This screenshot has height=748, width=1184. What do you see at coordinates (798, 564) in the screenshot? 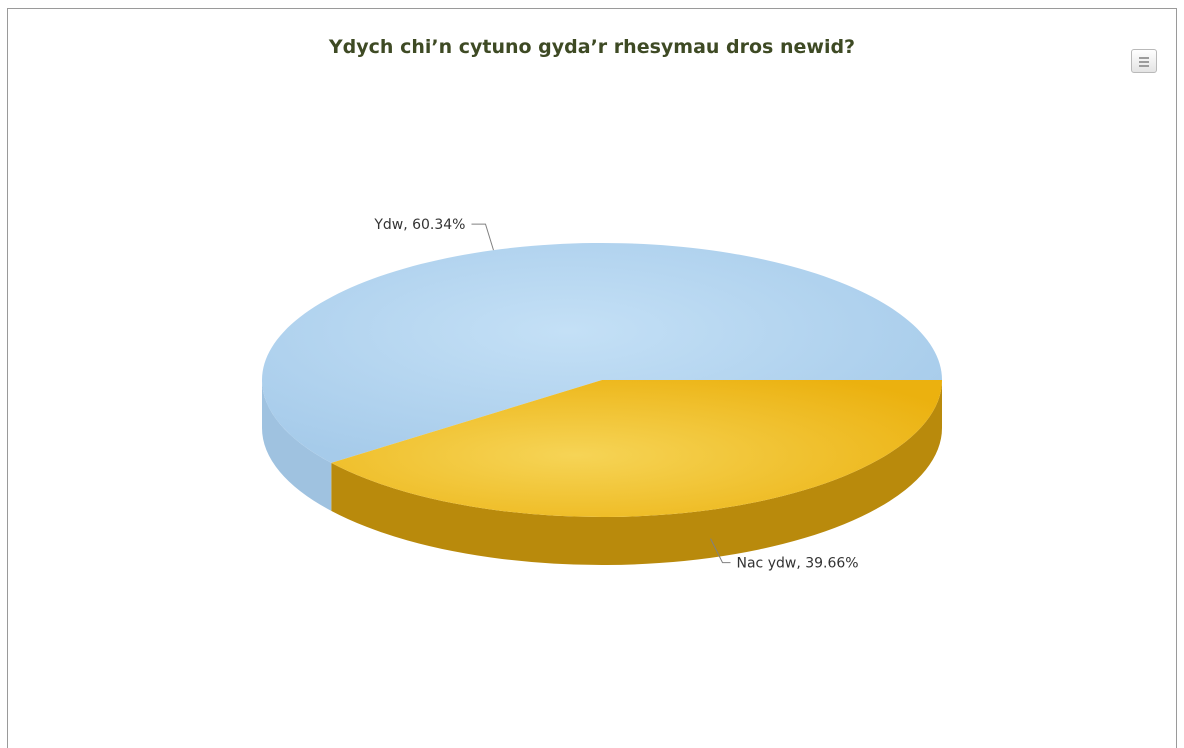
I see `slice-label-nac-ydw: Nac ydw, 39.66%` at bounding box center [798, 564].